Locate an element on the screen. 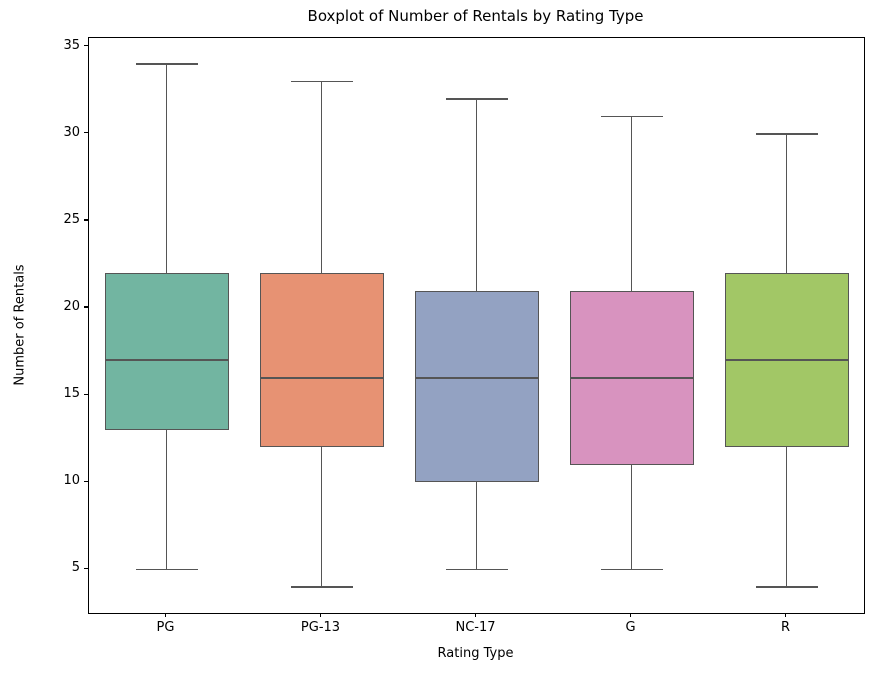 The height and width of the screenshot is (673, 888). x-tick-label-PG-13: PG-13 is located at coordinates (320, 627).